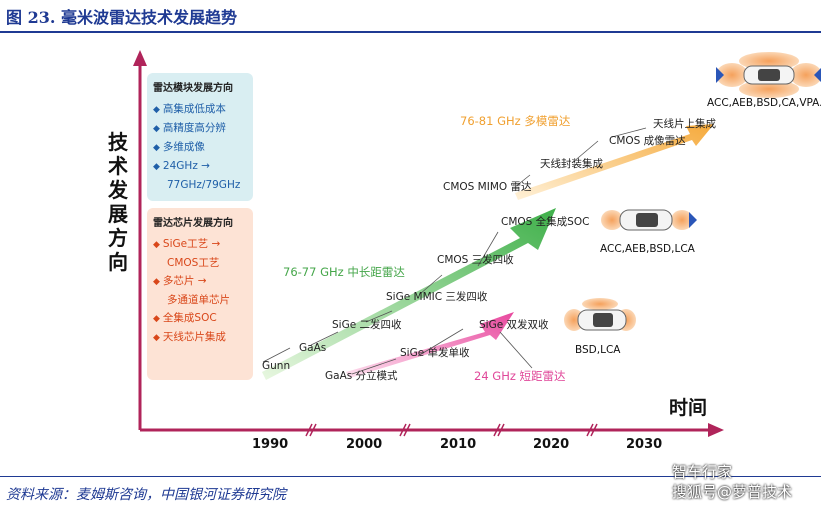  What do you see at coordinates (410, 476) in the screenshot?
I see `footer-rule` at bounding box center [410, 476].